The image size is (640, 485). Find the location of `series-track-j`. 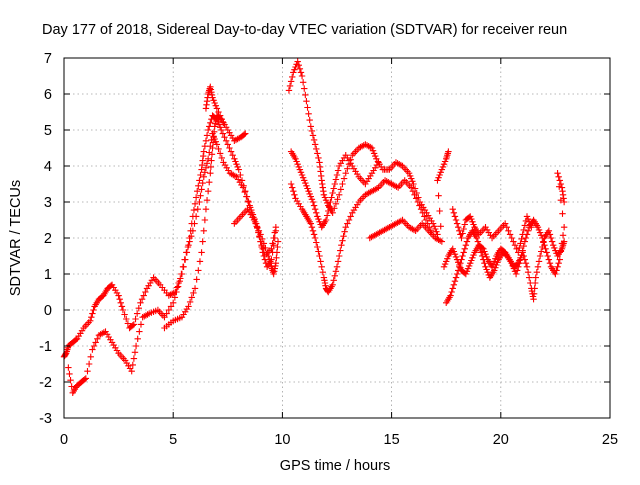

series-track-j is located at coordinates (505, 238).